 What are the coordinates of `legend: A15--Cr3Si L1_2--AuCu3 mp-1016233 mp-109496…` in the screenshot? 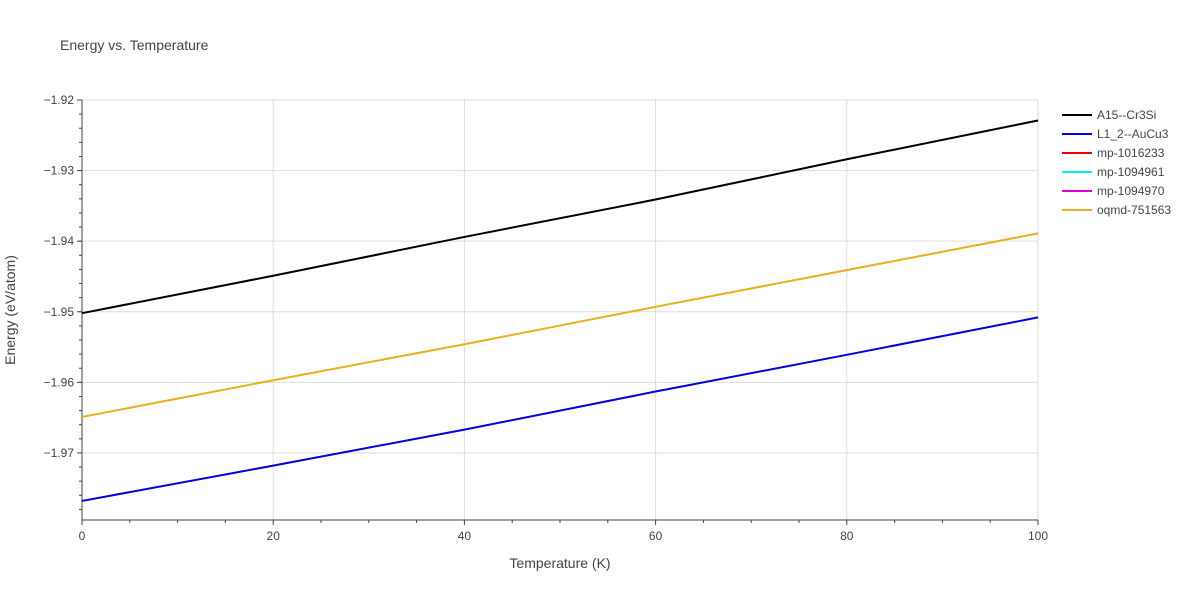 It's located at (1116, 162).